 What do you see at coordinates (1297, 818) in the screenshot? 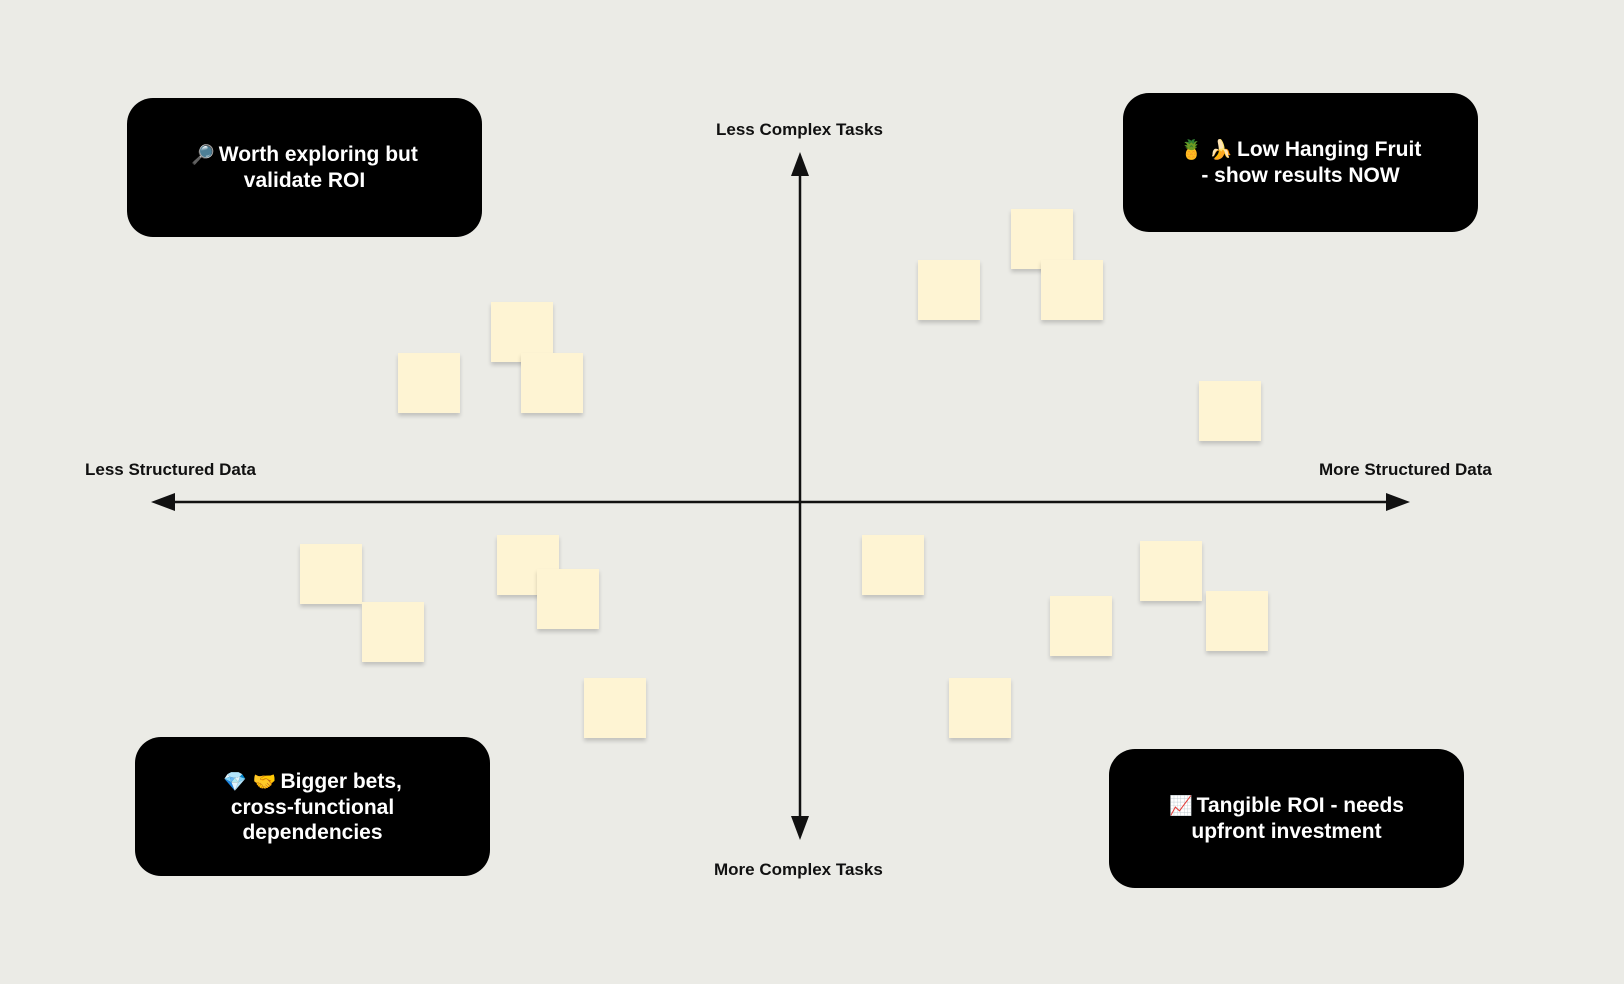
I see `quadrant-label: Tangible ROI - needs upfront investment` at bounding box center [1297, 818].